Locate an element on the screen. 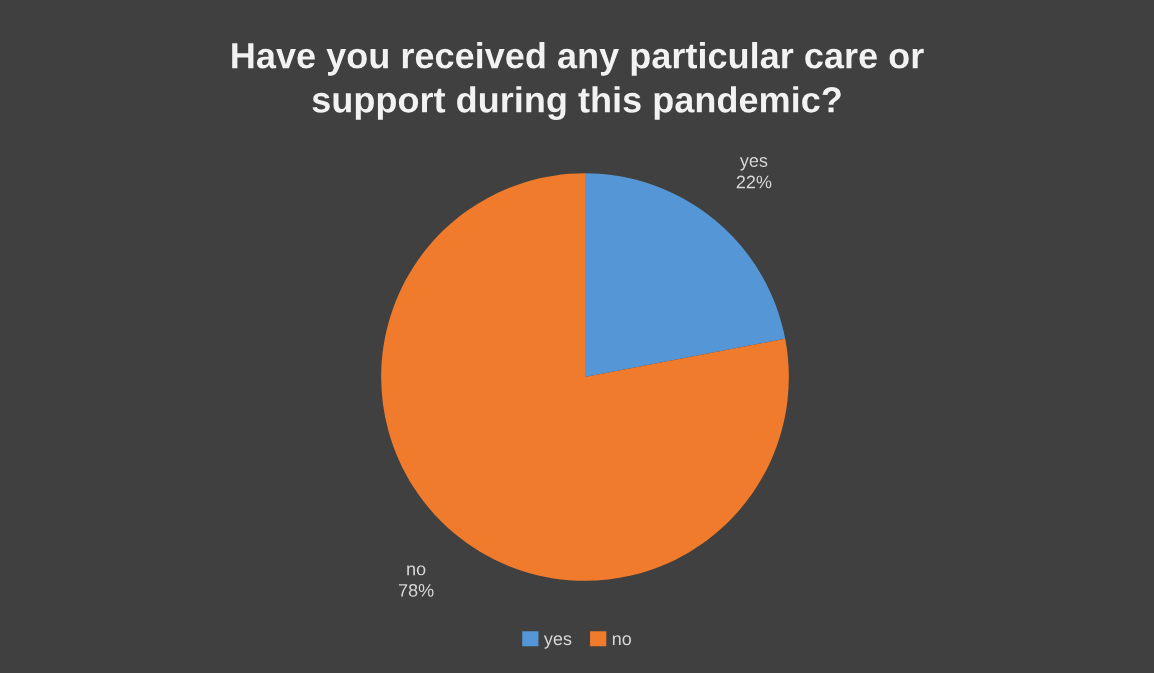 The image size is (1154, 673). slice-label: yes is located at coordinates (753, 164).